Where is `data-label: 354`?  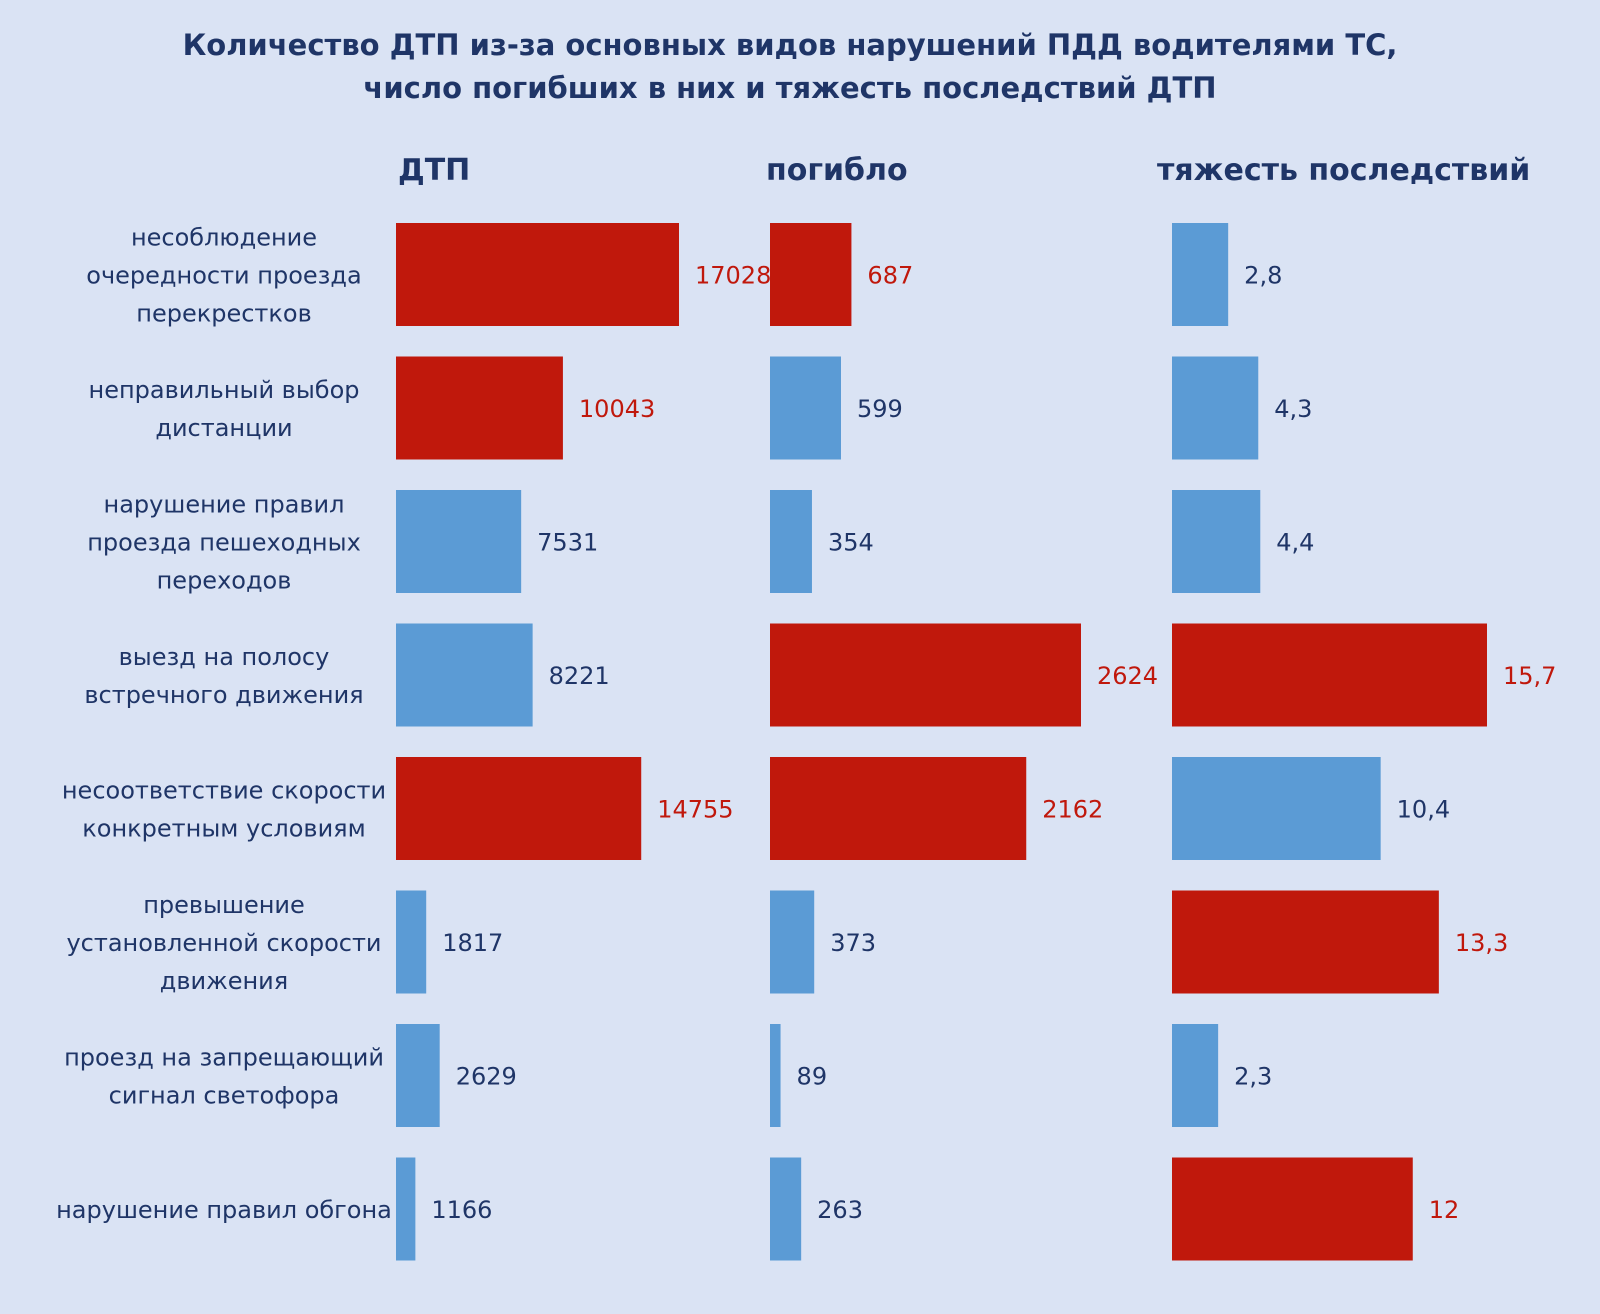 data-label: 354 is located at coordinates (851, 543).